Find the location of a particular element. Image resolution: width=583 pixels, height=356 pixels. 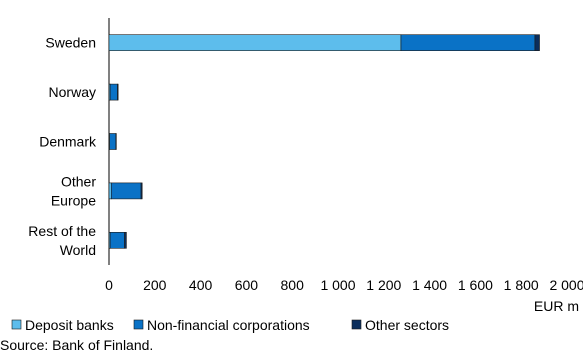

x-tick-label-5: 800 is located at coordinates (293, 285).